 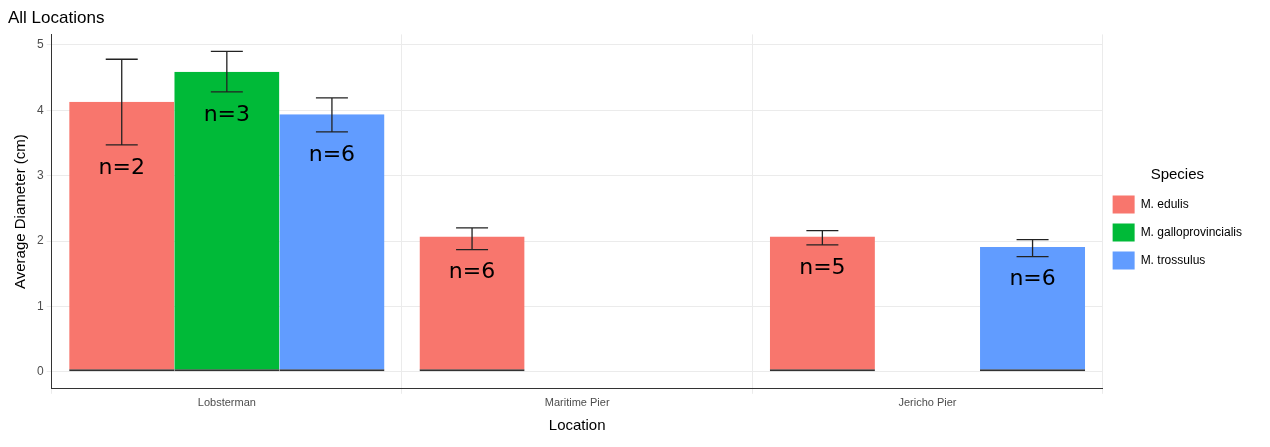 I want to click on y-tick-label: 2, so click(x=40, y=240).